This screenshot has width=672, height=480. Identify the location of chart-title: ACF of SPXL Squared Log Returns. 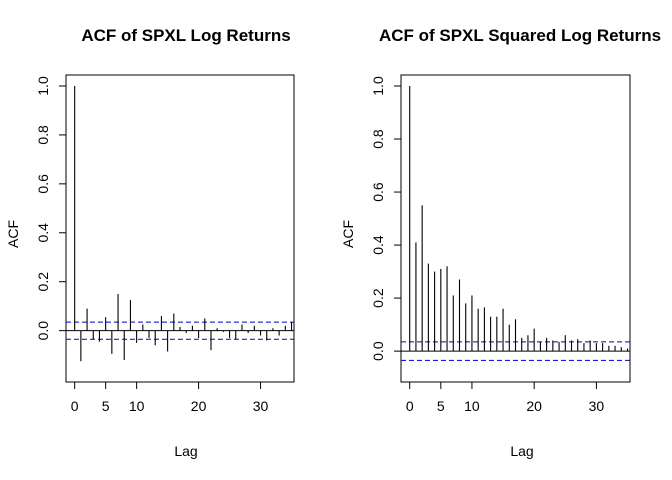
(520, 35).